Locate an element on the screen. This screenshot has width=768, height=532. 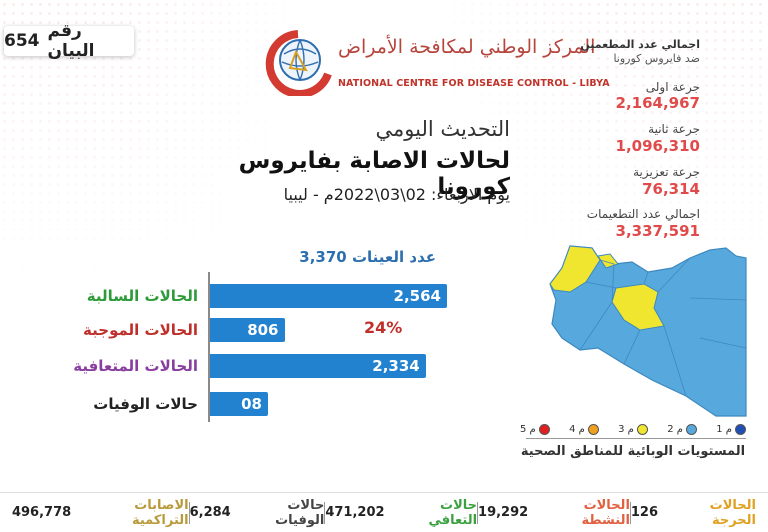
legend-item: م 3 is located at coordinates (633, 429).